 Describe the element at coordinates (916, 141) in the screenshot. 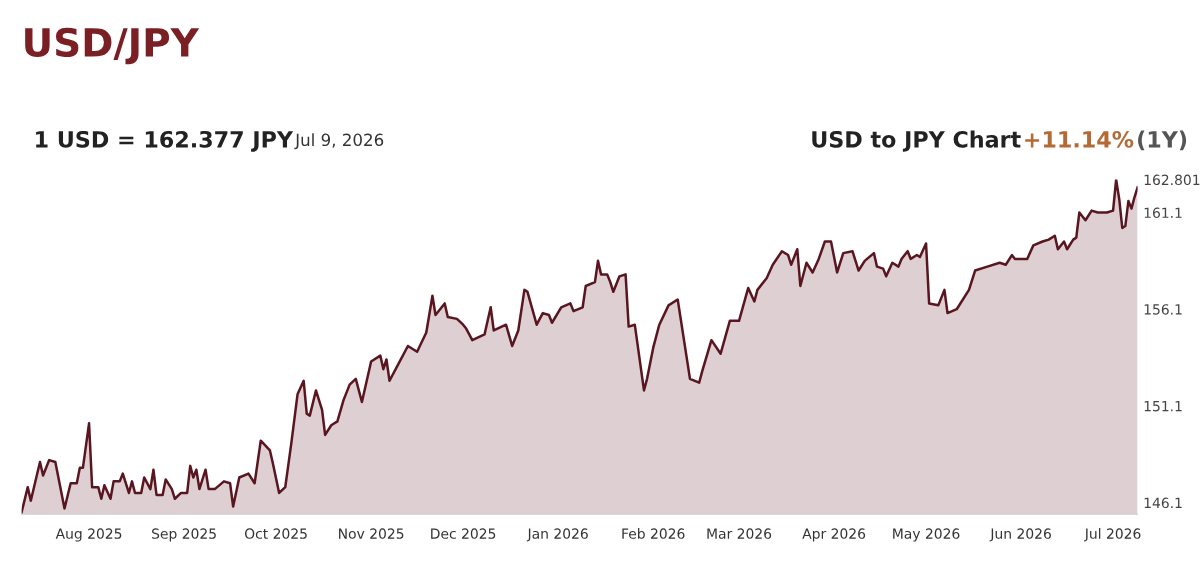

I see `text: USD to JPY Chart` at that location.